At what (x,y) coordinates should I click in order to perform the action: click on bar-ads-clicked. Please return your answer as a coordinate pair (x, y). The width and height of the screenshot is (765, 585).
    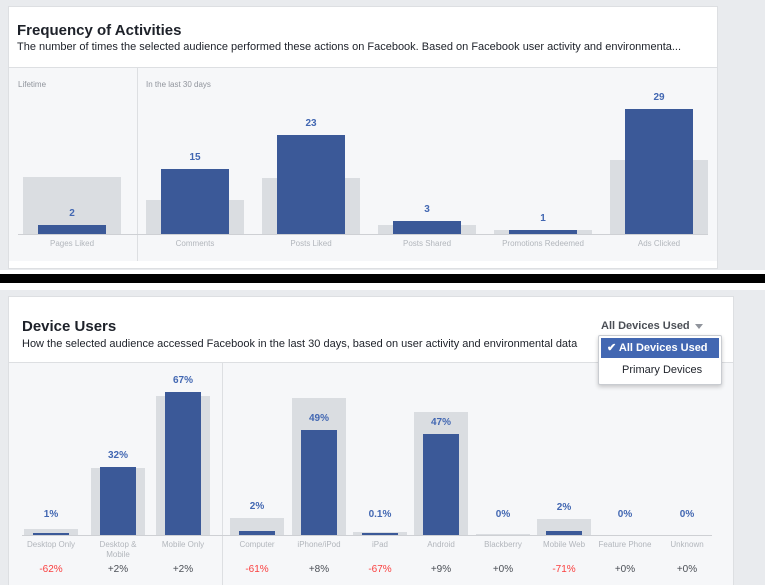
    Looking at the image, I should click on (659, 171).